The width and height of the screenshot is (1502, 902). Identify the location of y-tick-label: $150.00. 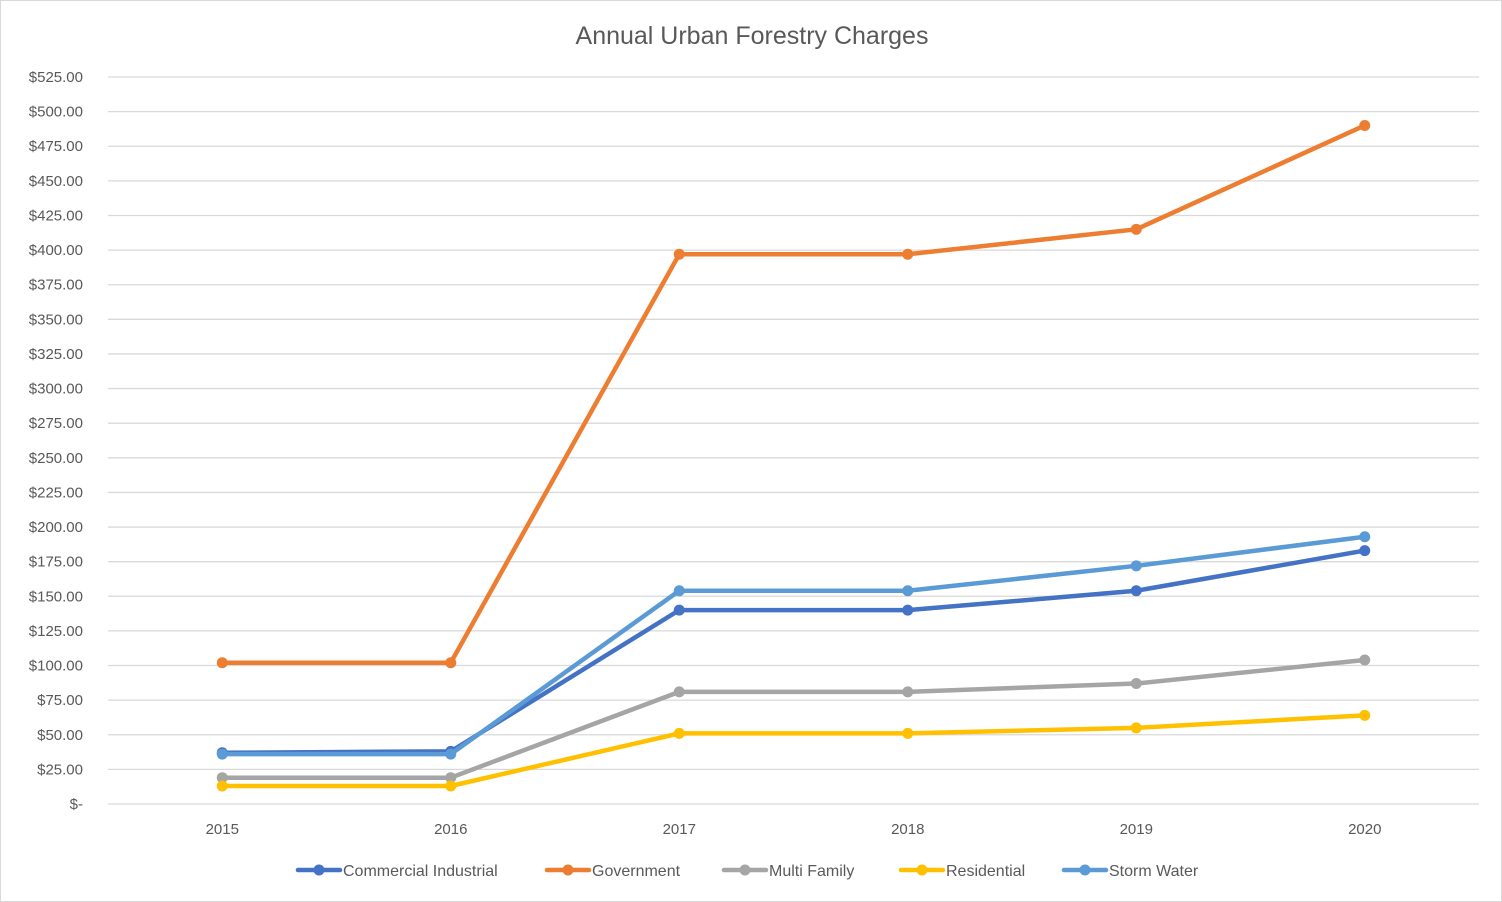
(56, 596).